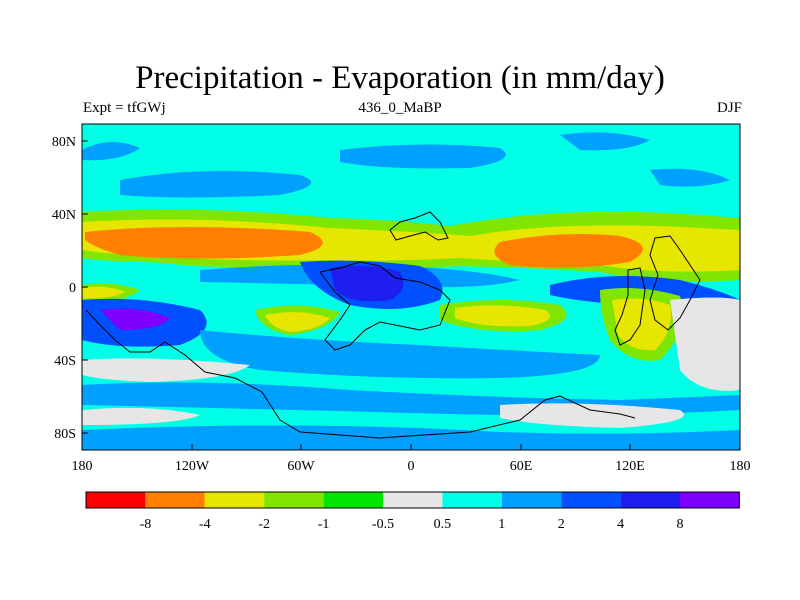  I want to click on colorbar-label: 2, so click(561, 524).